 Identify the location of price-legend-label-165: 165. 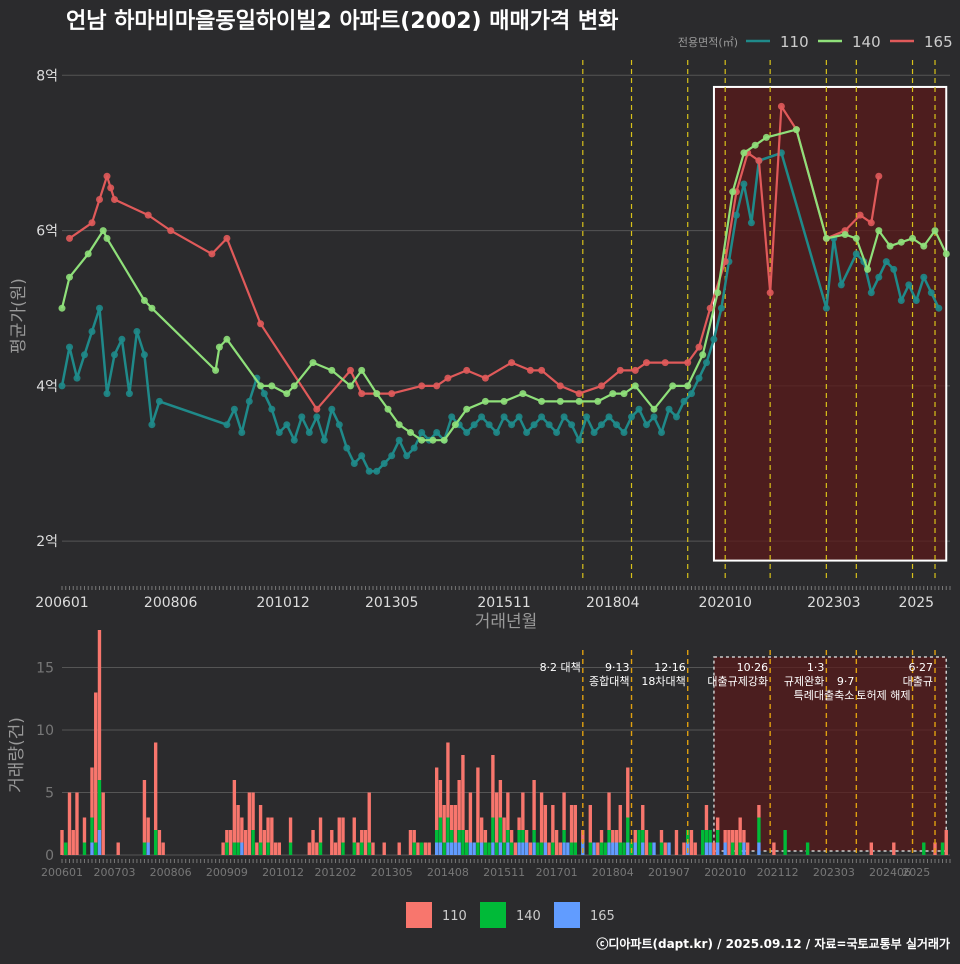
(938, 42).